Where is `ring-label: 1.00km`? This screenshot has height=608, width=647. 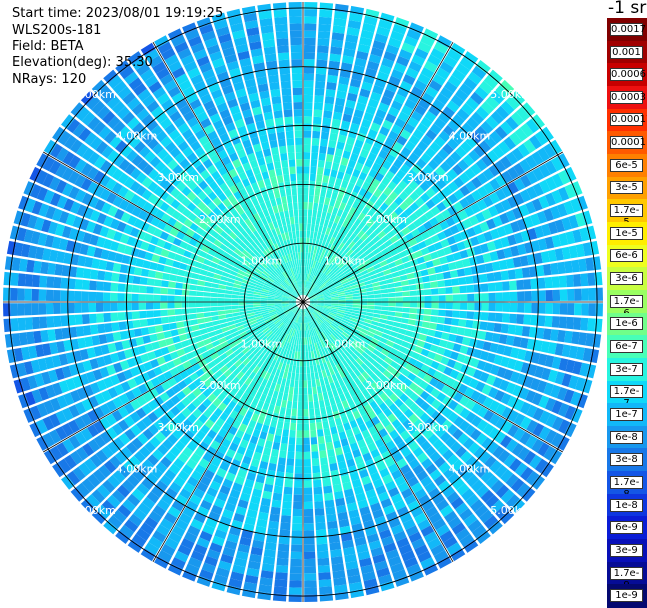 ring-label: 1.00km is located at coordinates (345, 260).